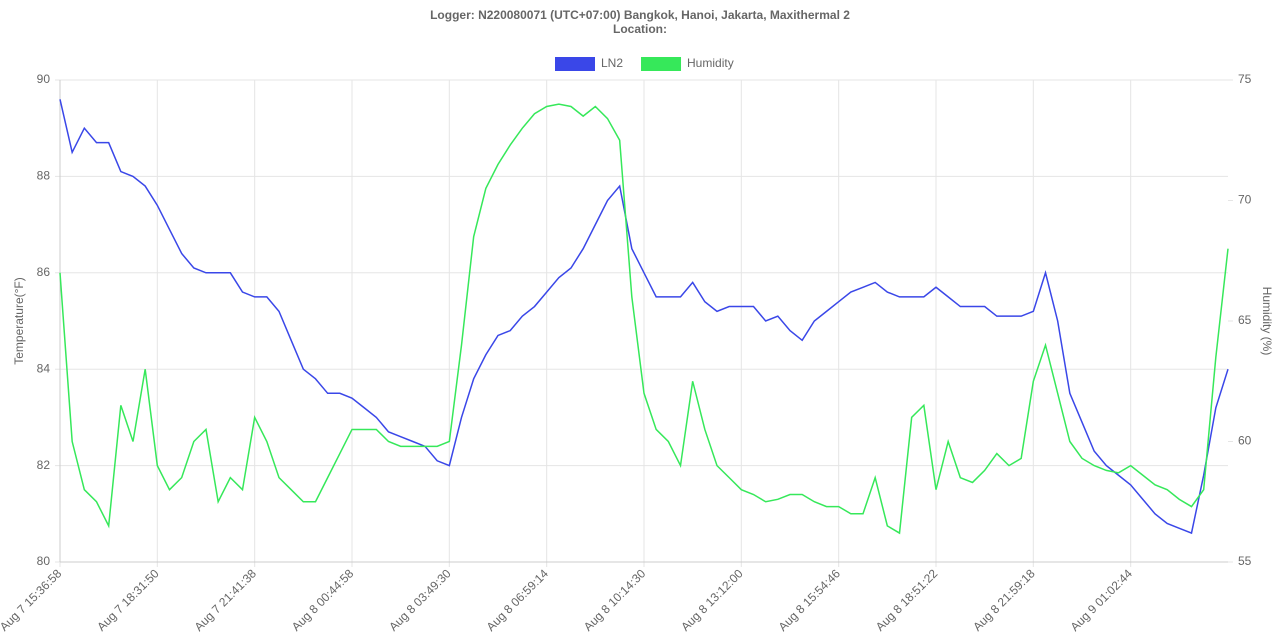 This screenshot has width=1280, height=640. Describe the element at coordinates (710, 63) in the screenshot. I see `legend-label: Humidity` at that location.